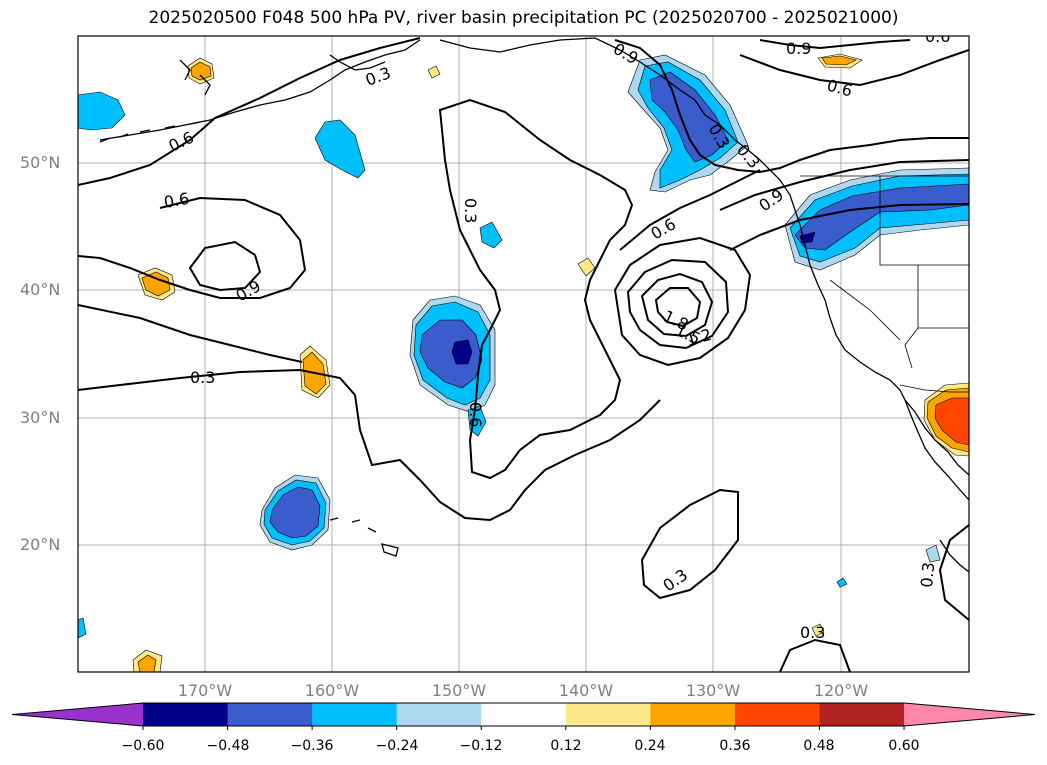 This screenshot has height=765, width=1047. I want to click on blob-sw-edge, so click(82, 628).